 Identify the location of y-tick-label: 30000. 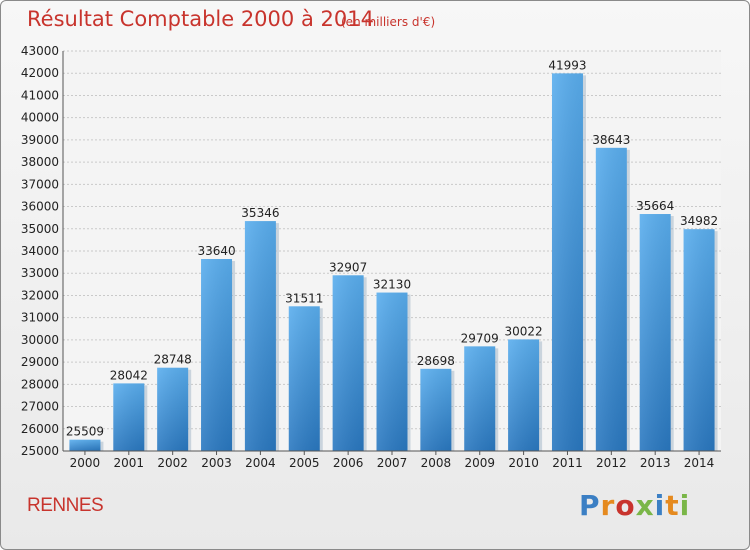
(40, 340).